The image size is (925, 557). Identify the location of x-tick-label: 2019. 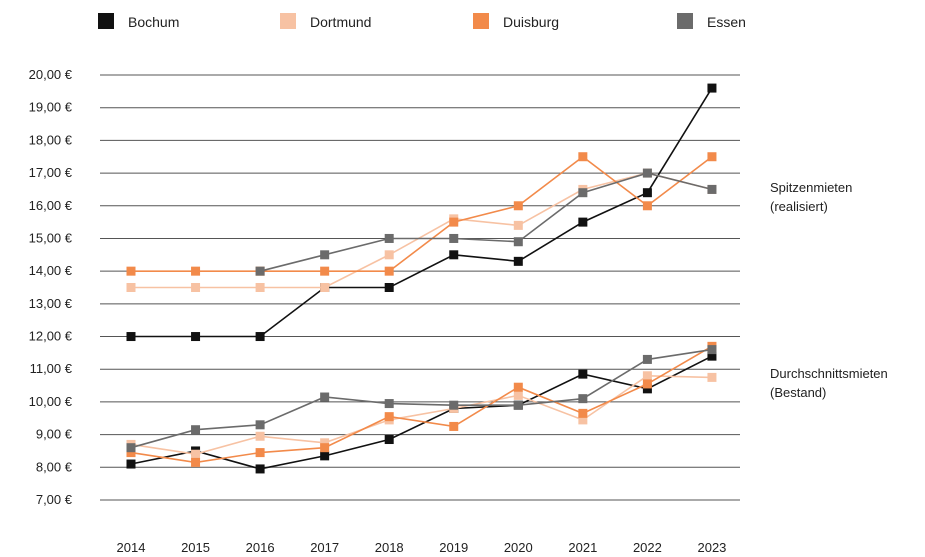
(453, 547).